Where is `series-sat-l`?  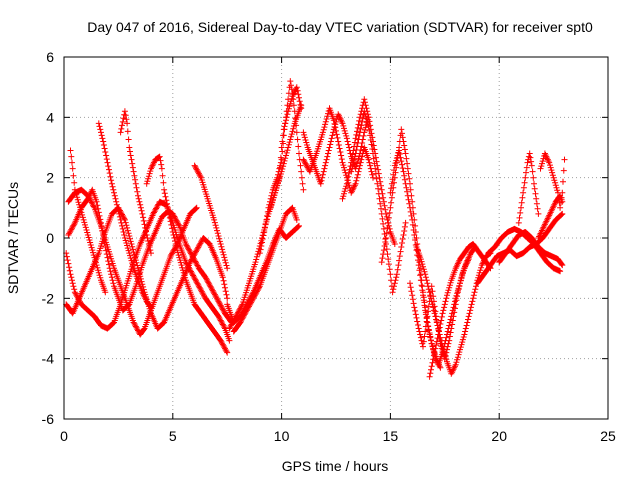
series-sat-l is located at coordinates (265, 269).